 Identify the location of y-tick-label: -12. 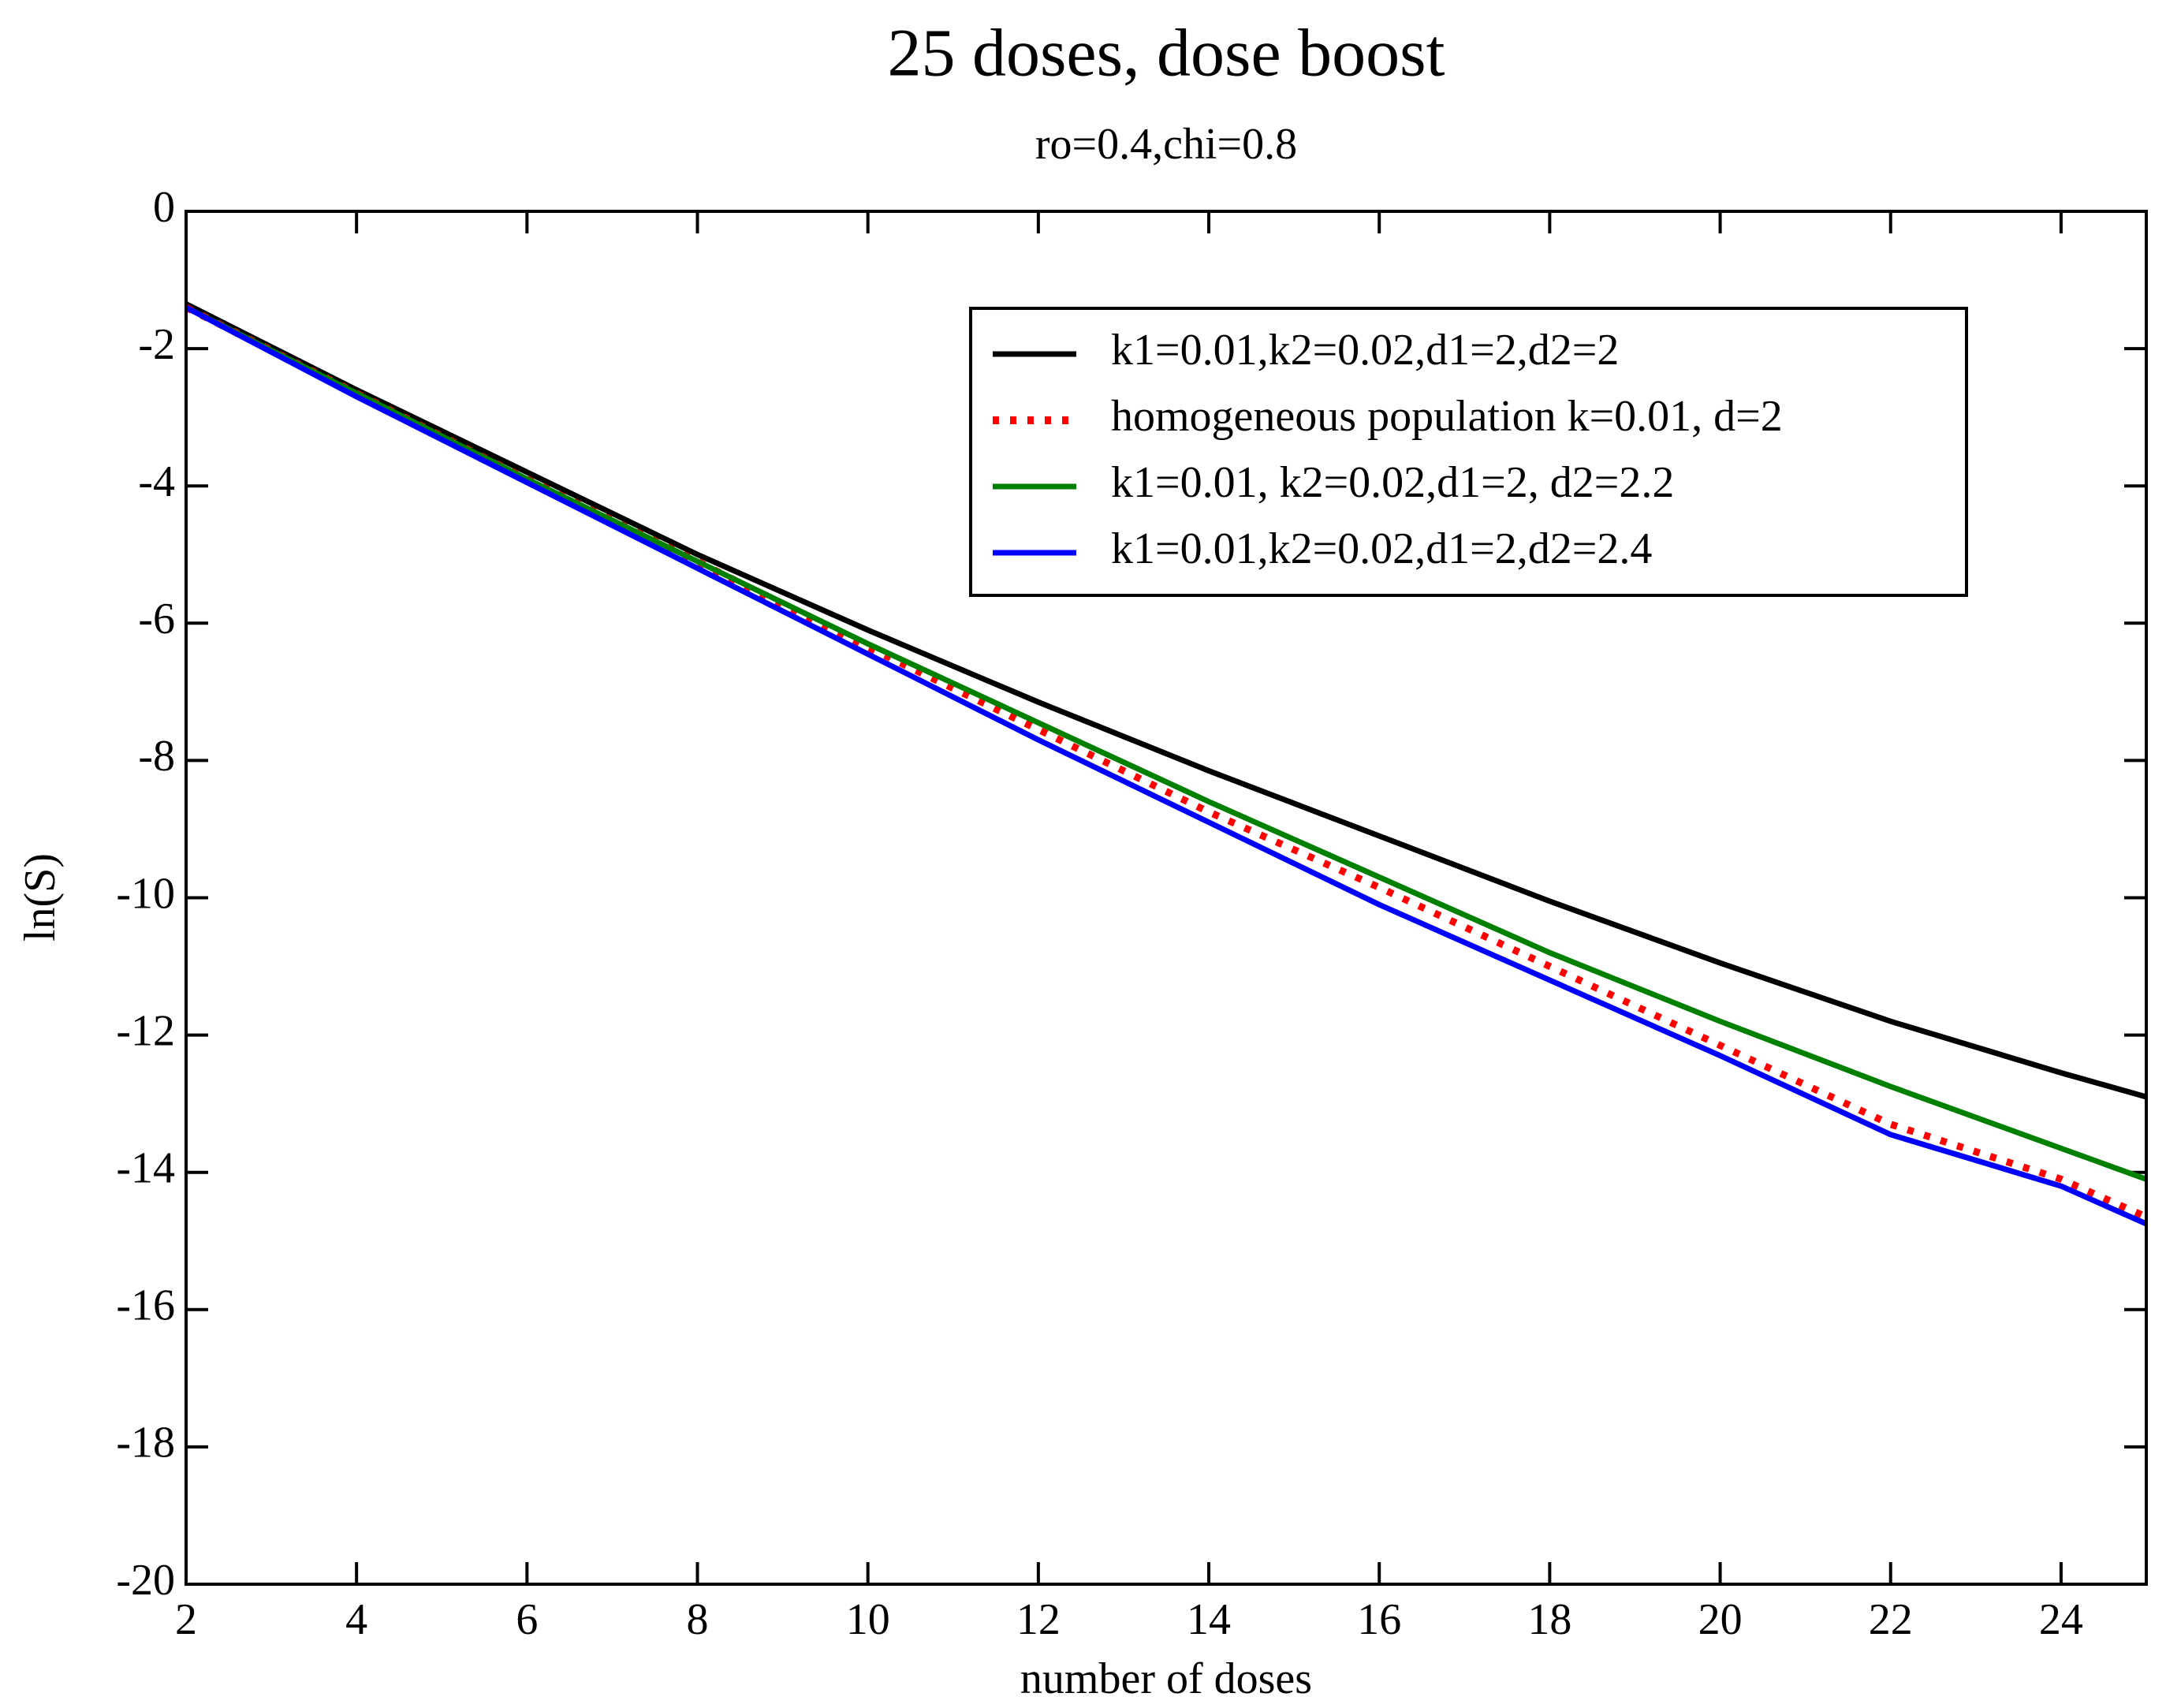
(145, 1030).